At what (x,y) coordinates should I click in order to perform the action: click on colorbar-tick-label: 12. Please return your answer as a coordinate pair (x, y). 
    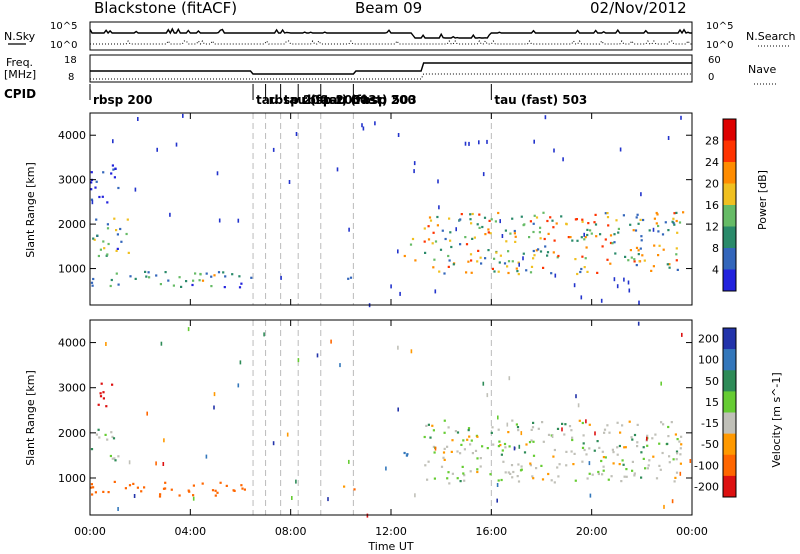
    Looking at the image, I should click on (712, 227).